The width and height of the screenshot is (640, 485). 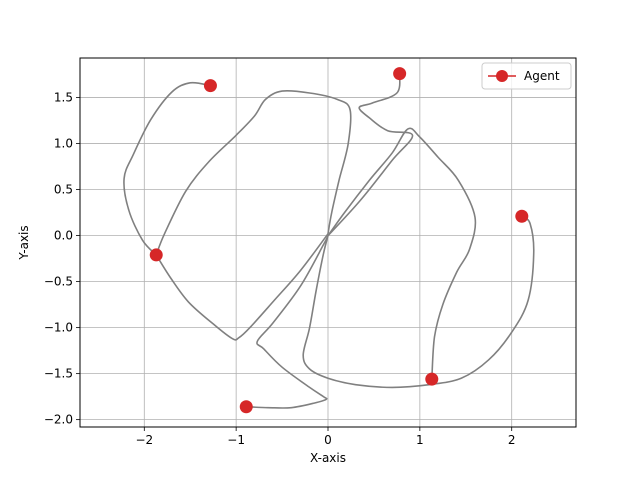 I want to click on x-tick-label: −2, so click(x=144, y=440).